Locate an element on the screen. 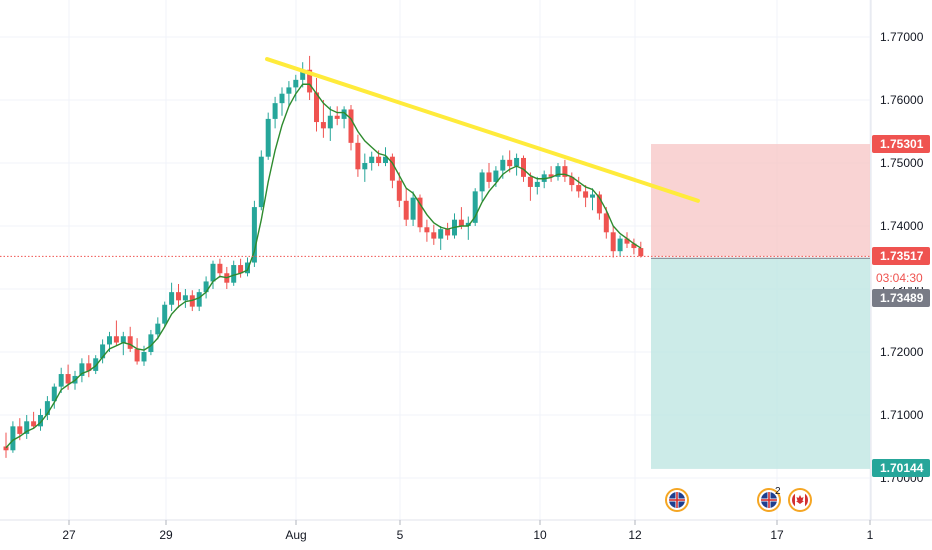 This screenshot has width=932, height=550. trendline is located at coordinates (482, 130).